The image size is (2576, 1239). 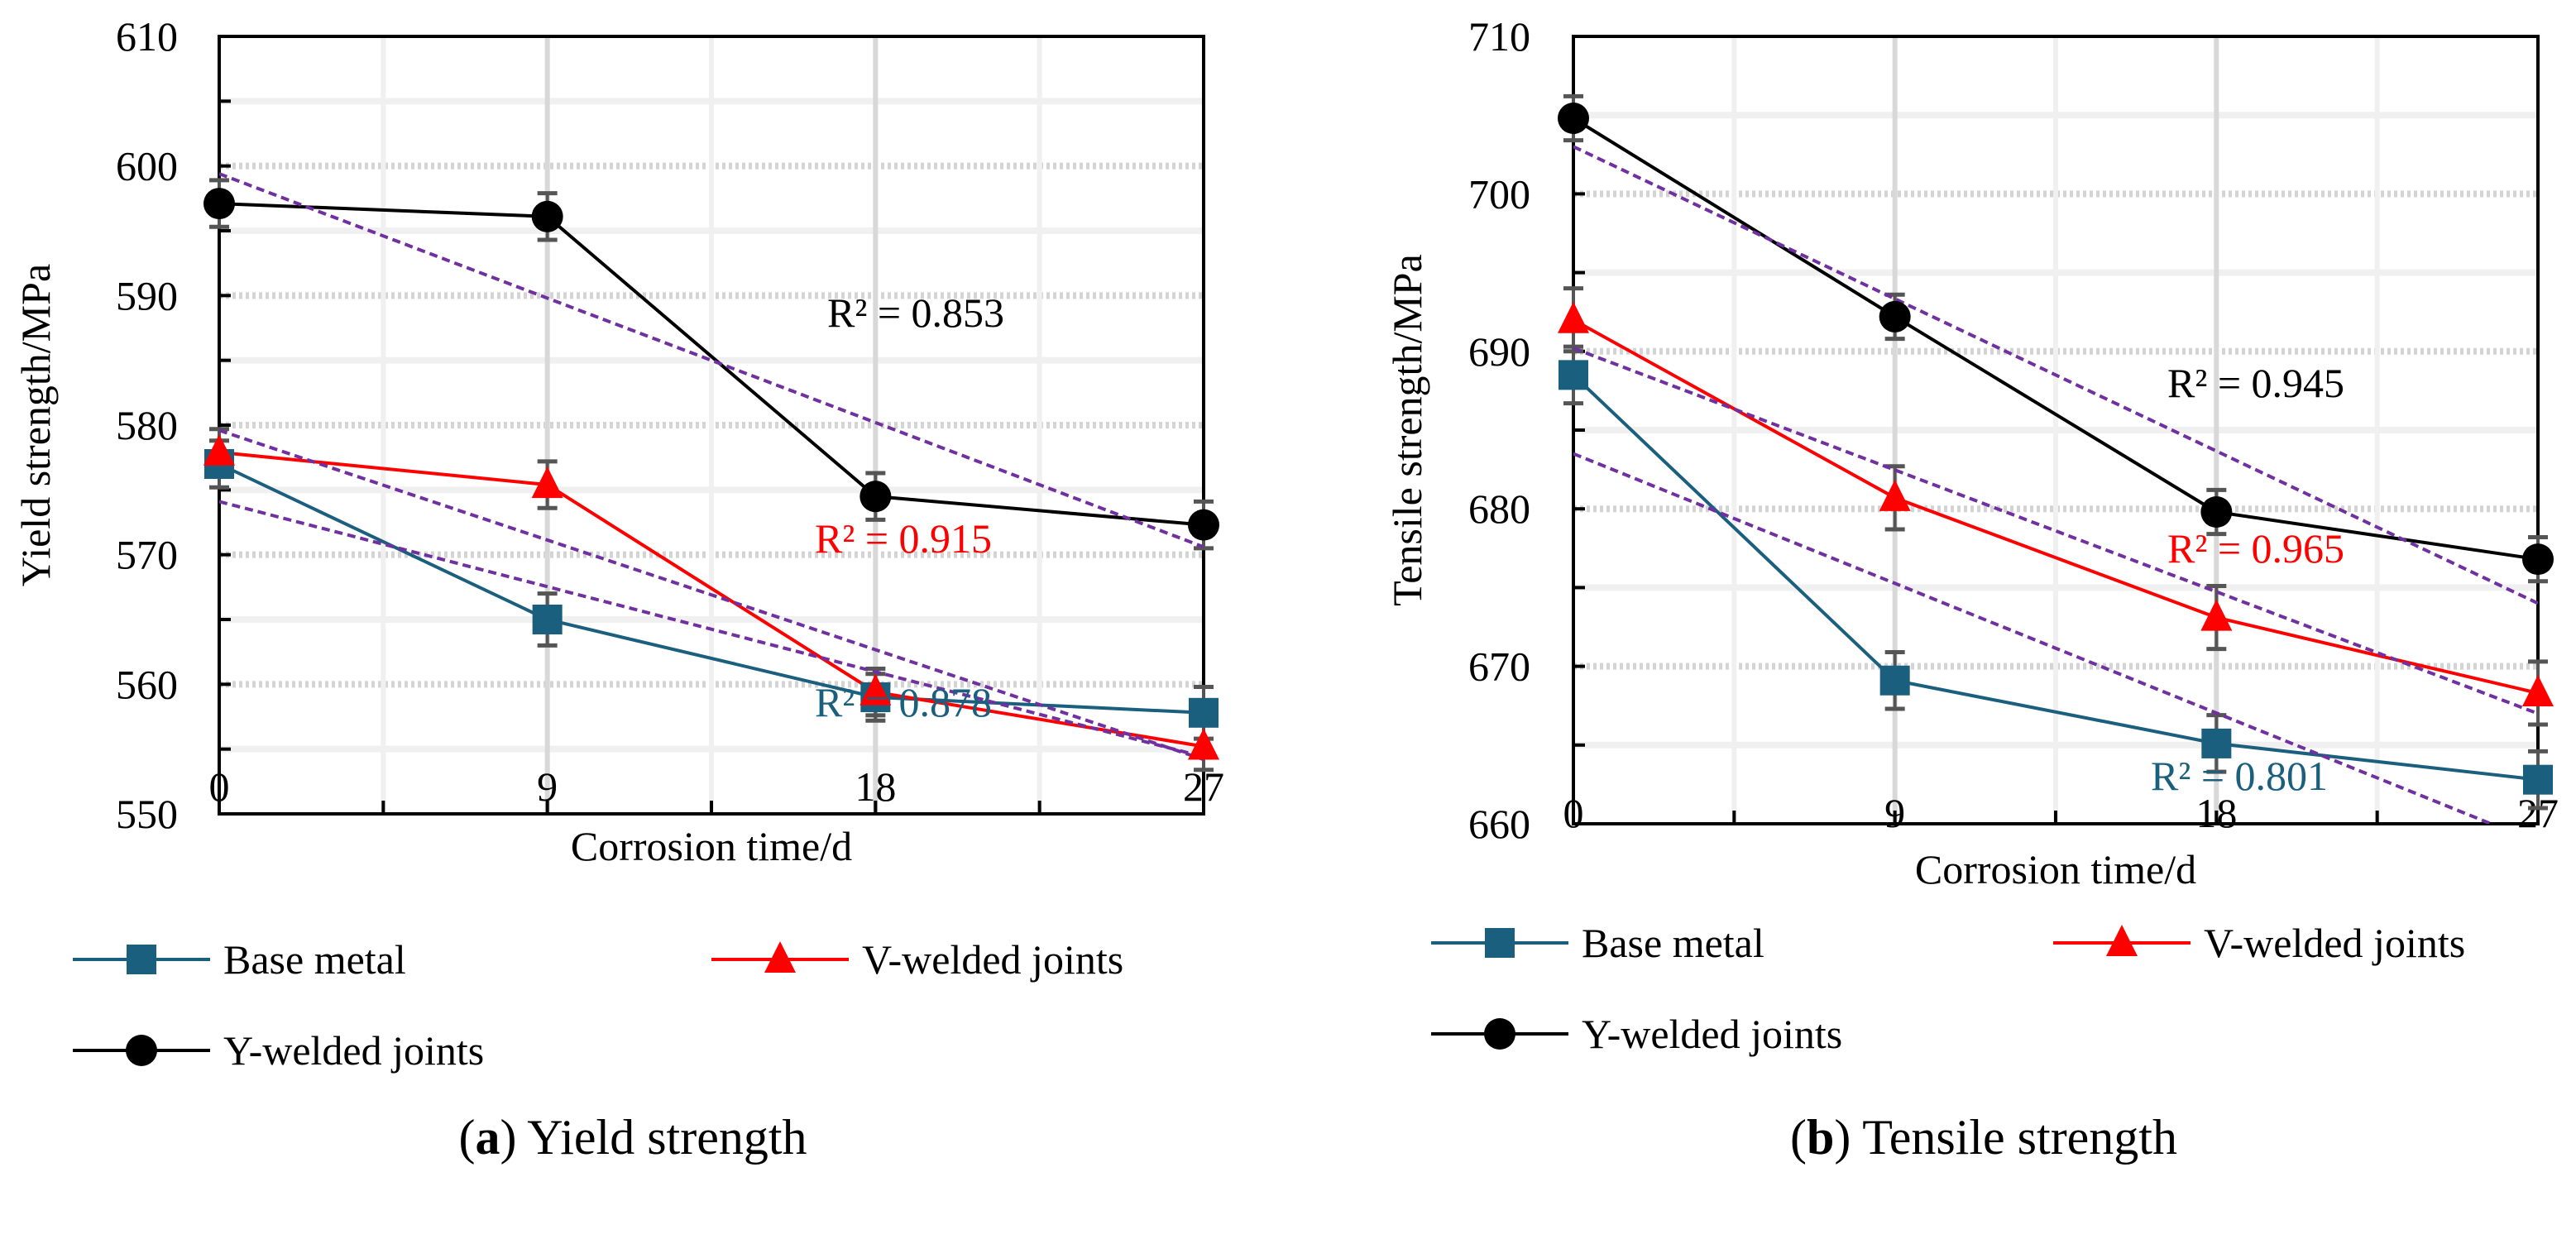 I want to click on trendline-v, so click(x=712, y=595).